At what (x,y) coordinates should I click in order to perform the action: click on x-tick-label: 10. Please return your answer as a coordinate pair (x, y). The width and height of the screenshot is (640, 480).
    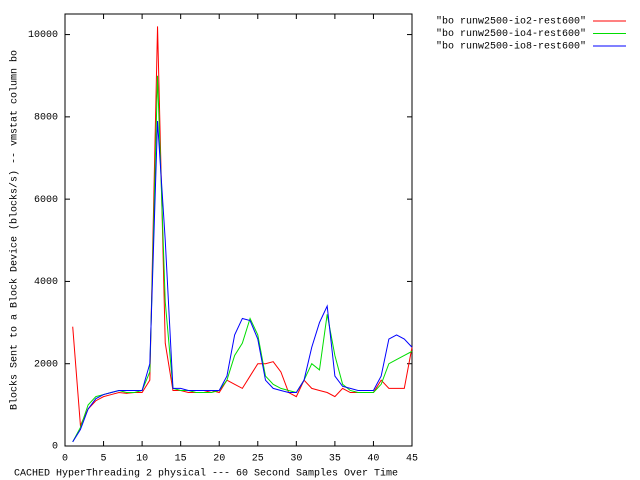
    Looking at the image, I should click on (142, 459).